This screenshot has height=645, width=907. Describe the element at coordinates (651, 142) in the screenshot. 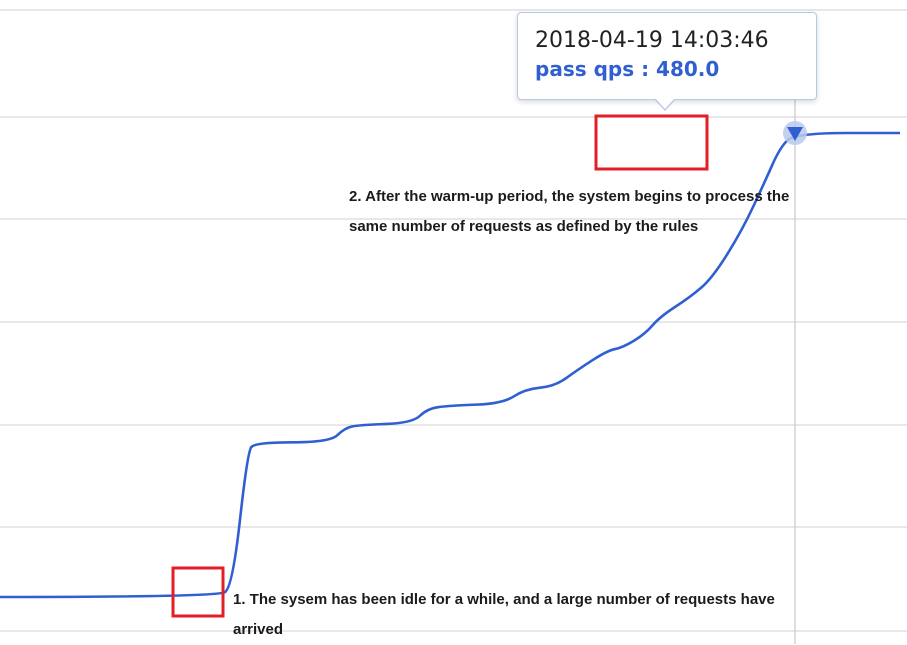

I see `highlight-box-warmup` at that location.